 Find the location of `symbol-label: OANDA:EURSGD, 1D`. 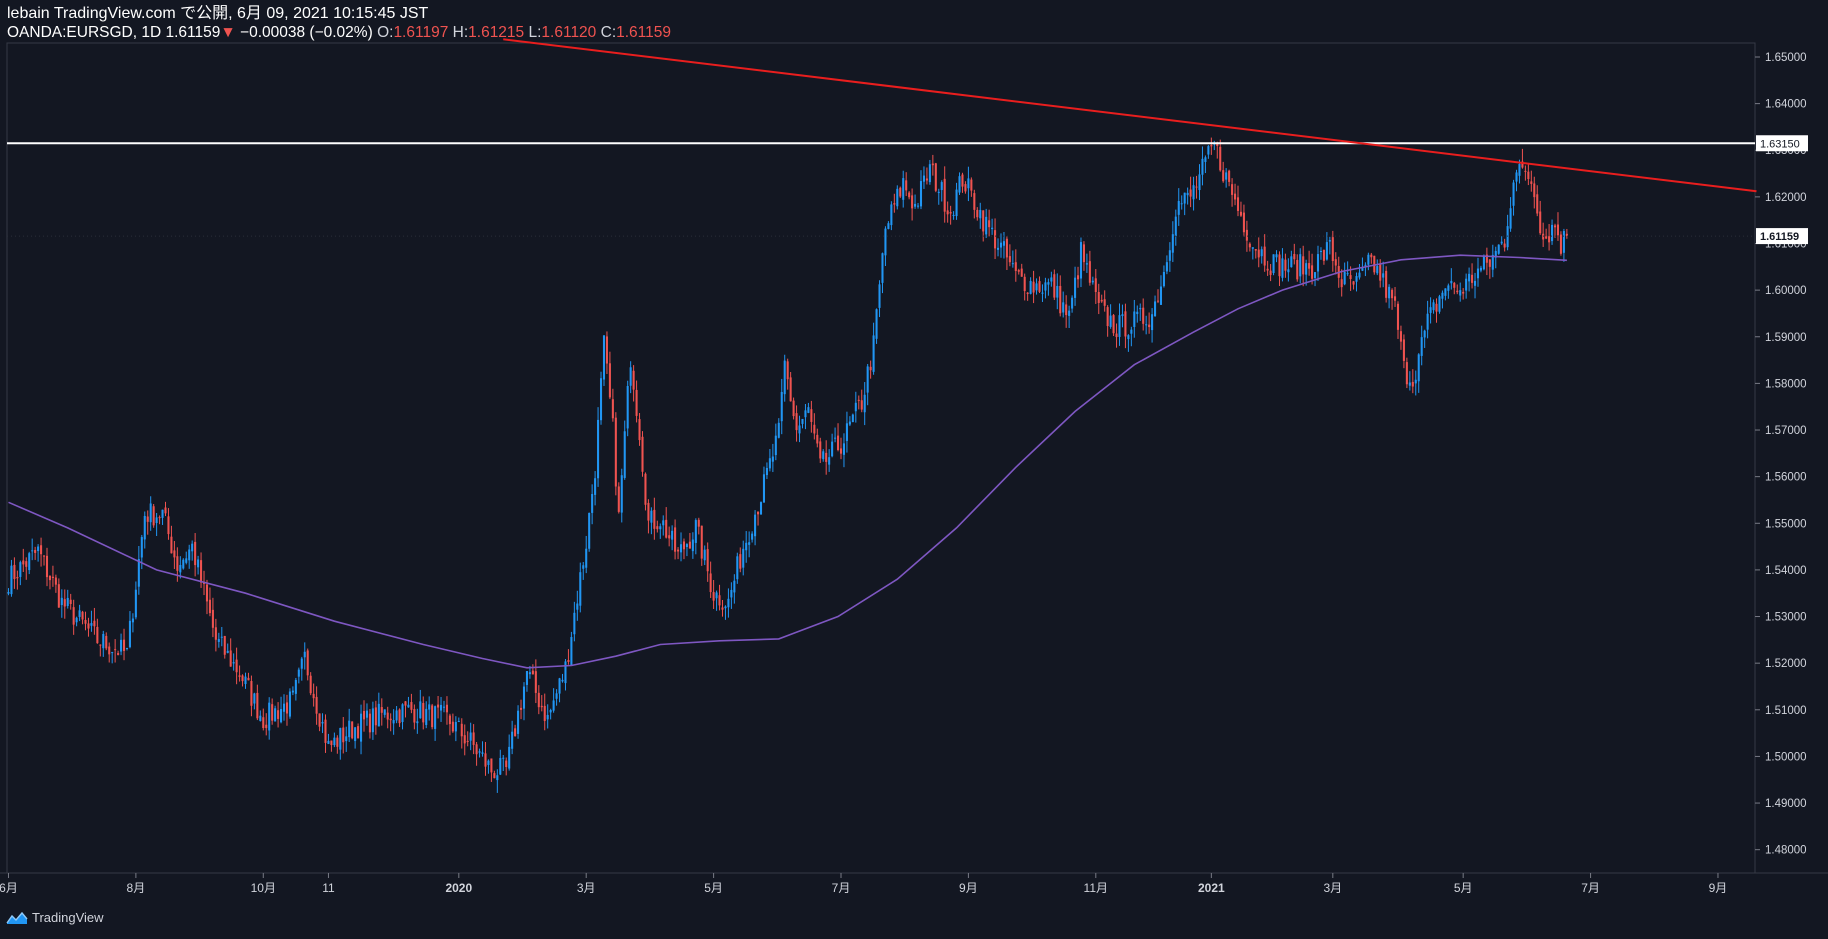

symbol-label: OANDA:EURSGD, 1D is located at coordinates (84, 32).